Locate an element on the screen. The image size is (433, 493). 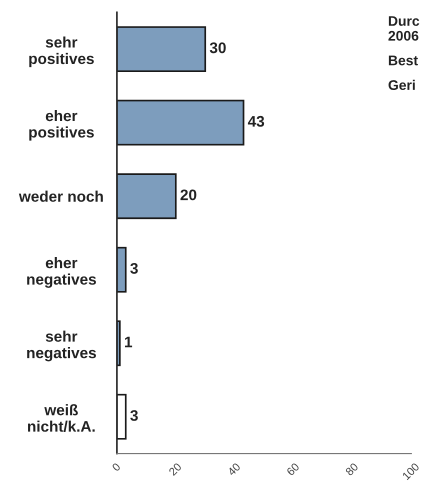
annotation: Best is located at coordinates (403, 61).